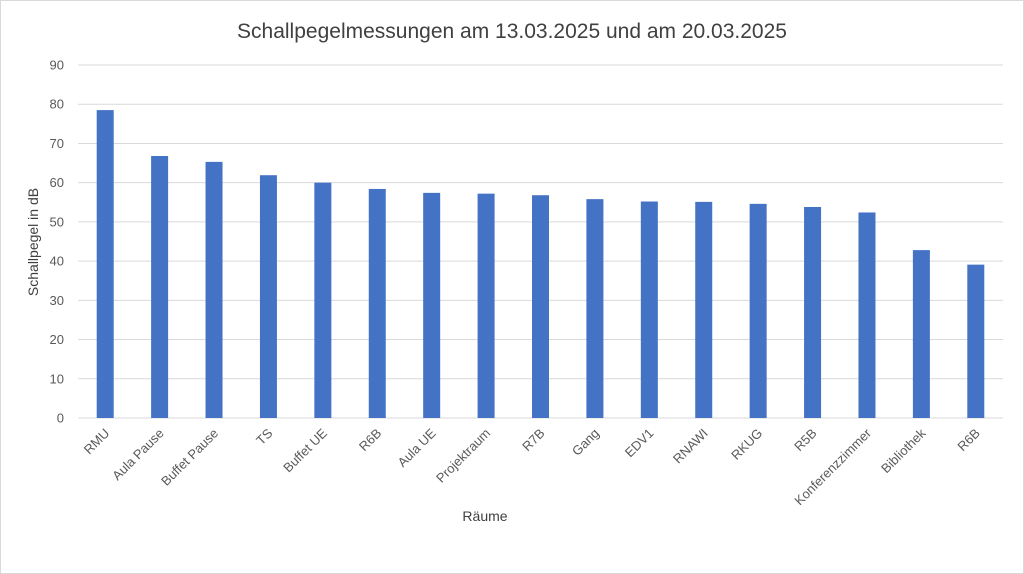  Describe the element at coordinates (305, 450) in the screenshot. I see `x-tick-label: Buffet UE` at that location.